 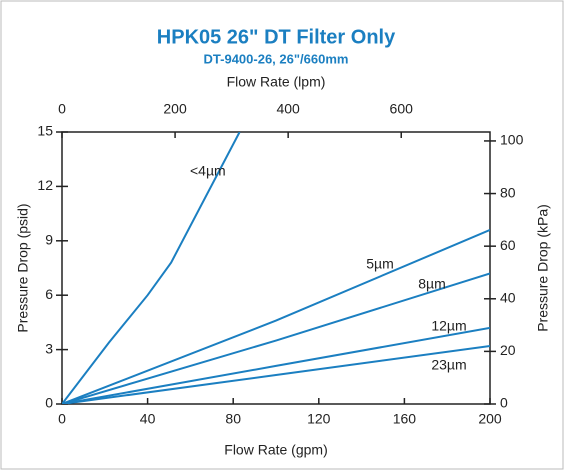 I want to click on x2-tick-label: 200, so click(x=175, y=109).